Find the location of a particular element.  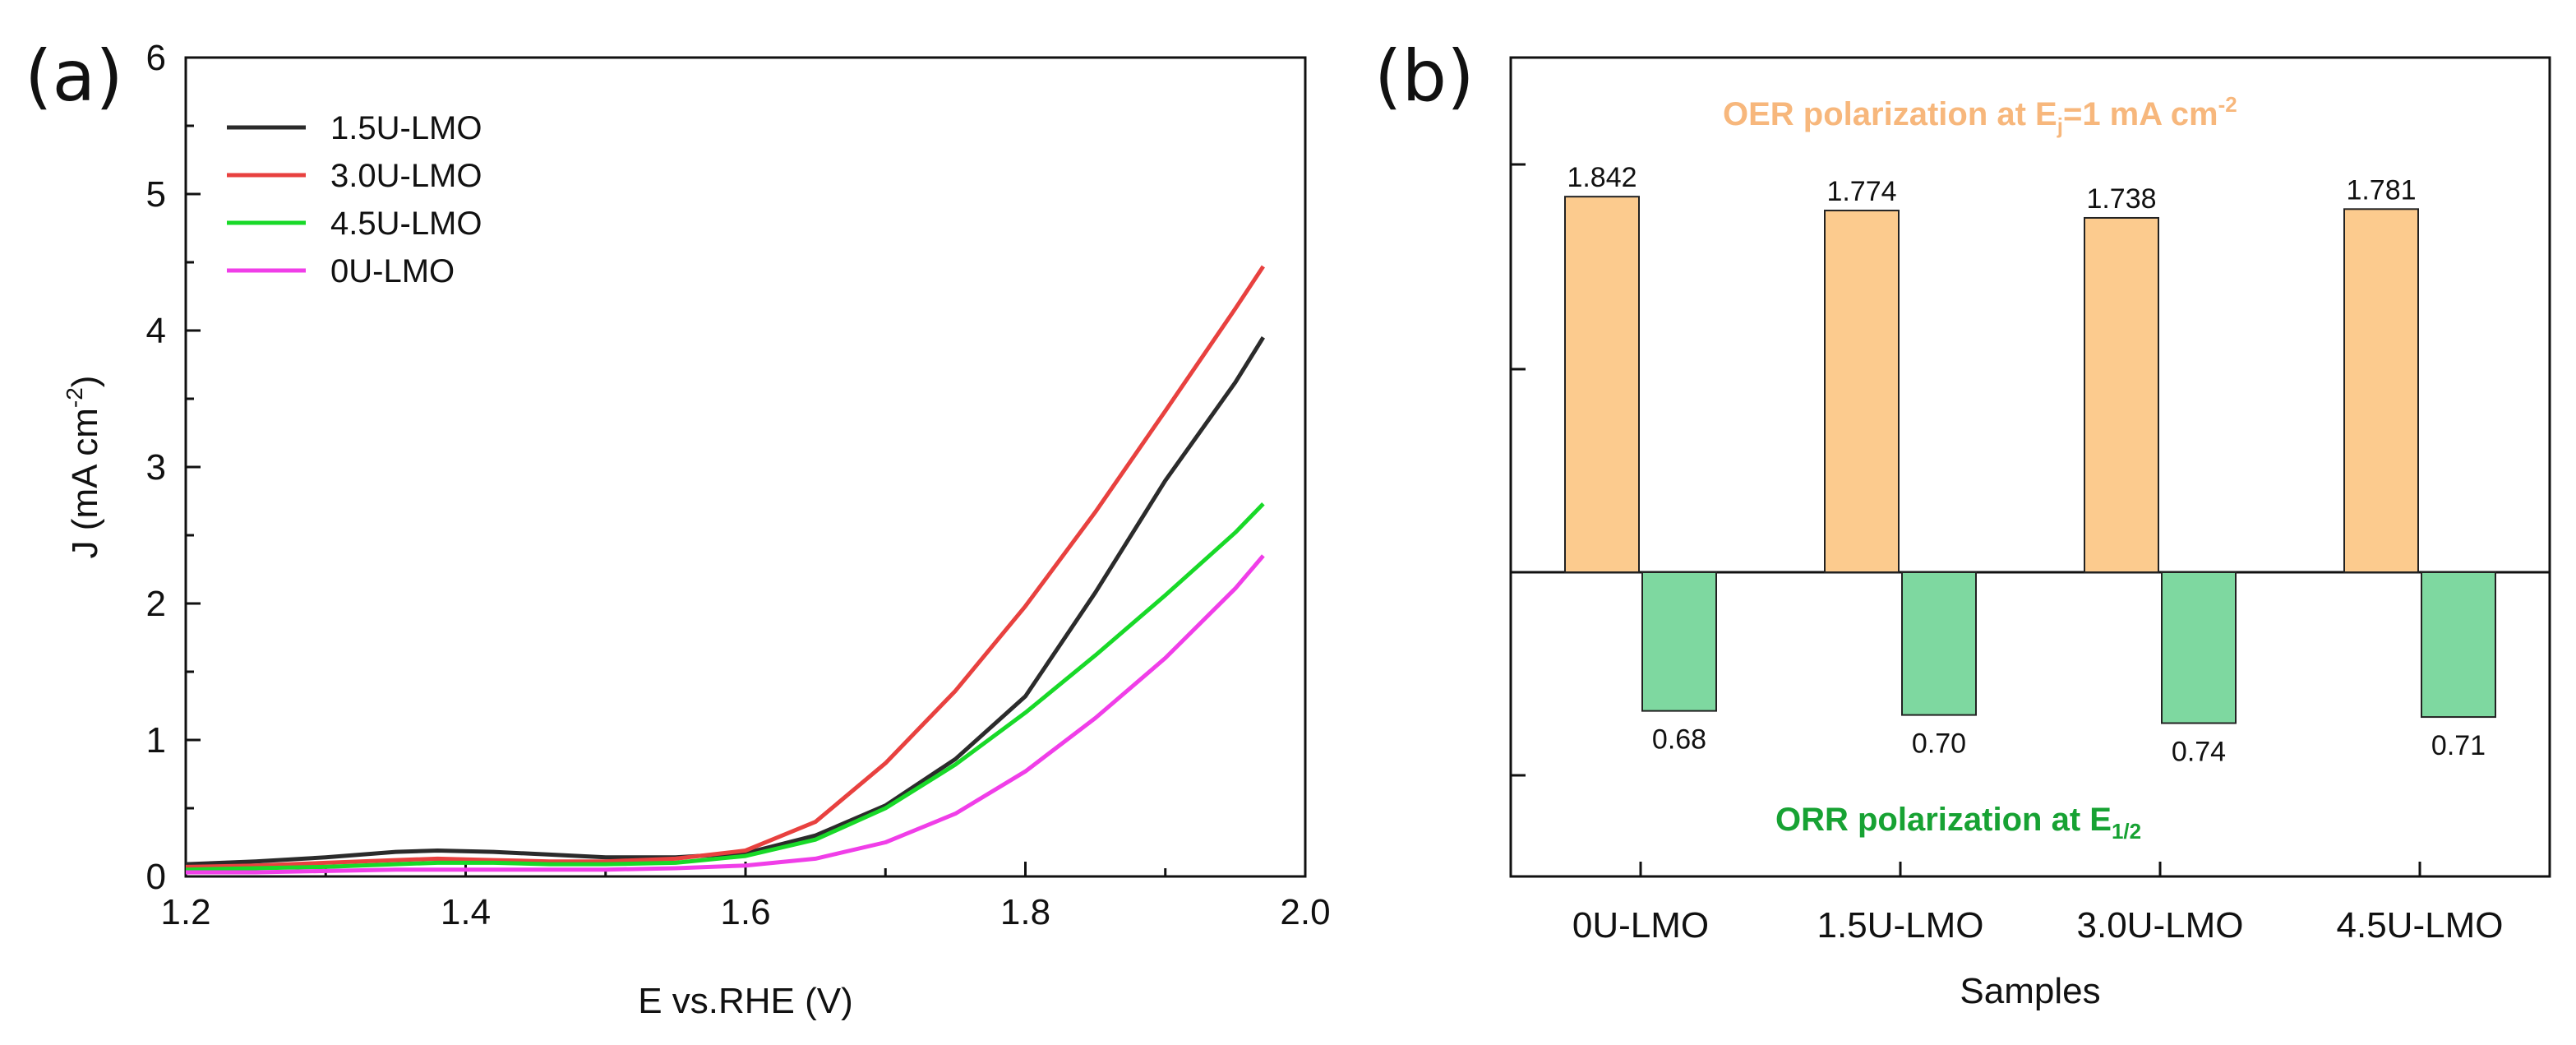

oer-value-label: 1.738 is located at coordinates (2121, 199).